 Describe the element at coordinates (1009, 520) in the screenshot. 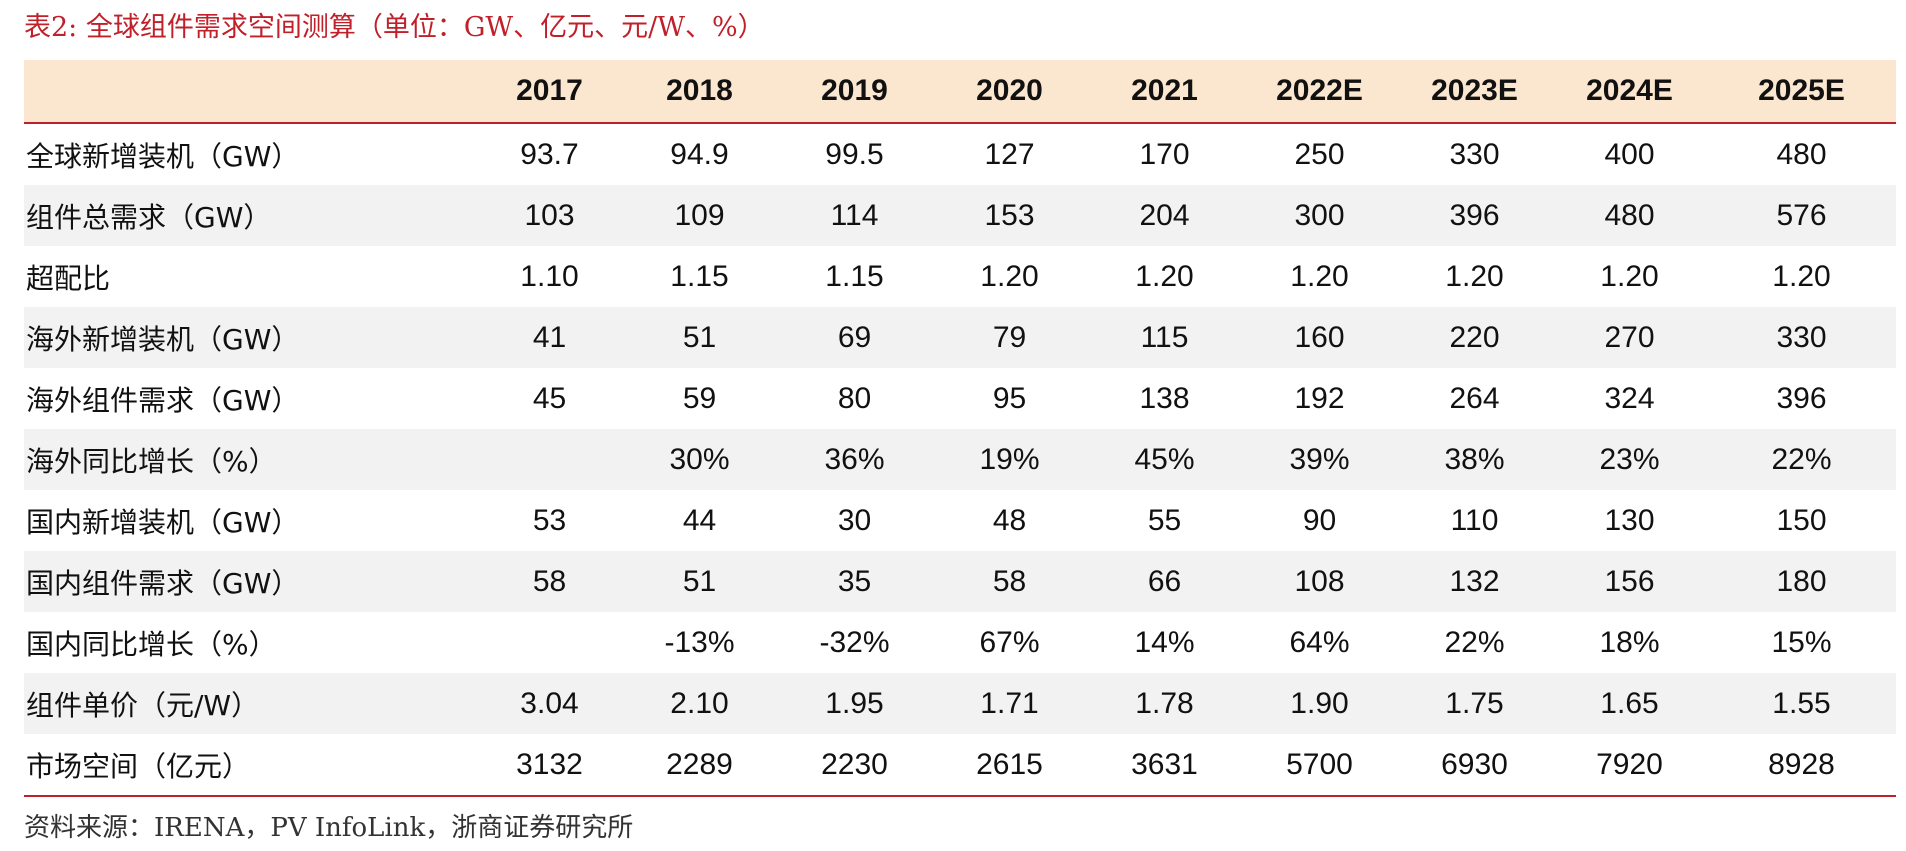

I see `table-cell: 48` at that location.